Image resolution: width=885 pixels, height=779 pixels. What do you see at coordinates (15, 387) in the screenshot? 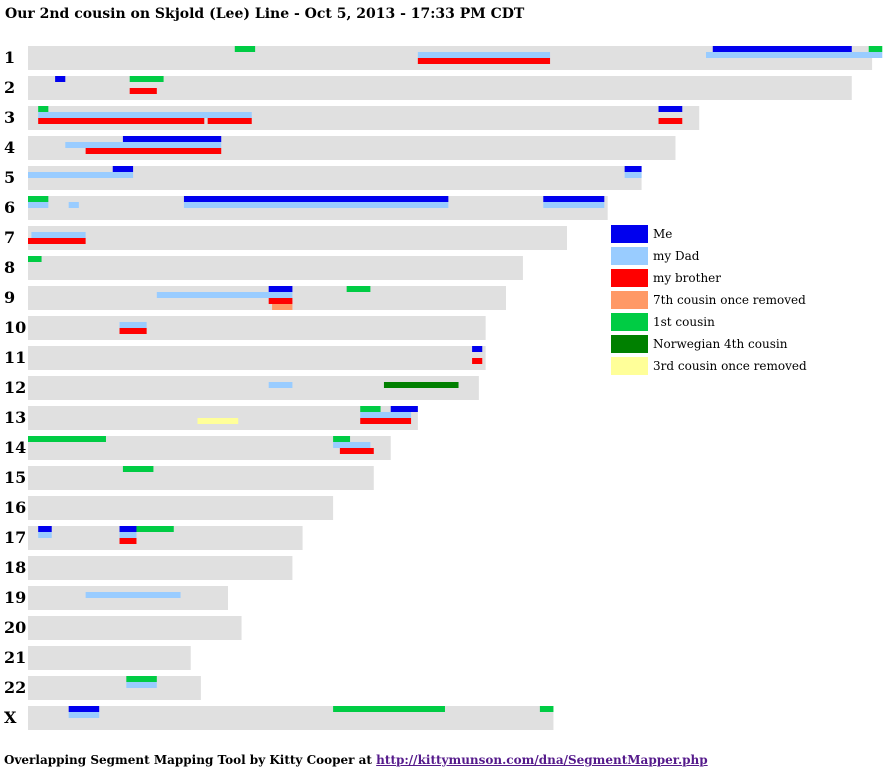
I see `chromosome-label: 12` at bounding box center [15, 387].